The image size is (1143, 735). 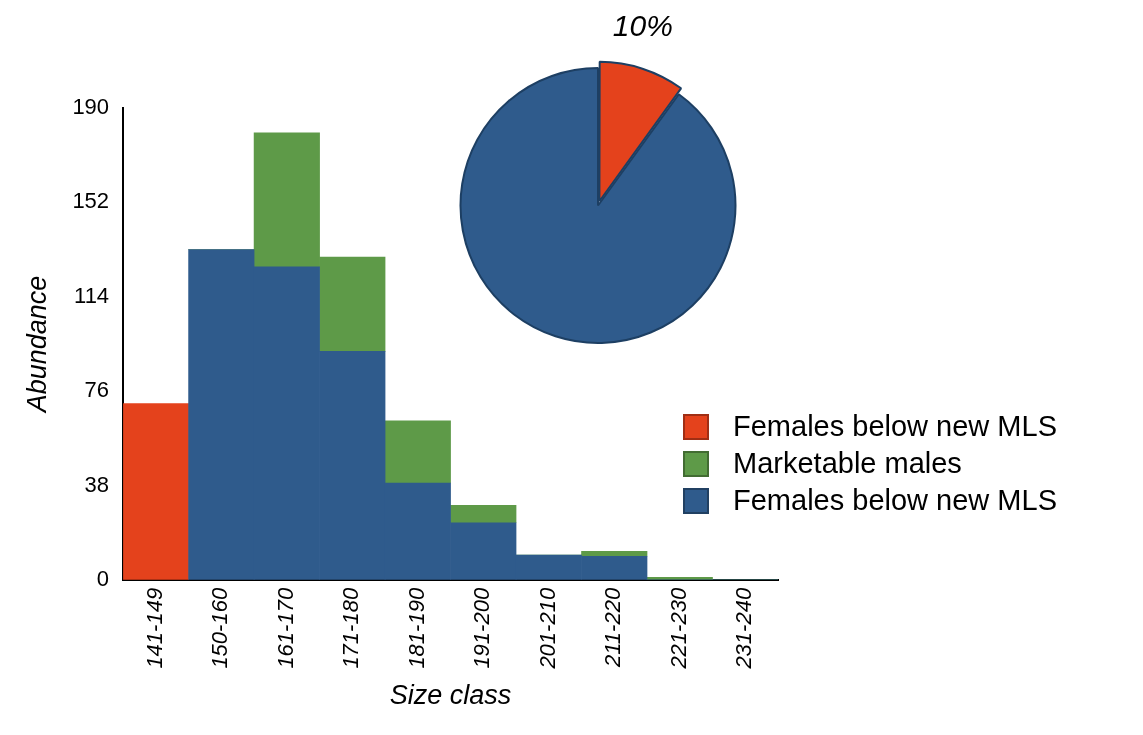 What do you see at coordinates (416, 628) in the screenshot?
I see `x-tick-label: 181-190` at bounding box center [416, 628].